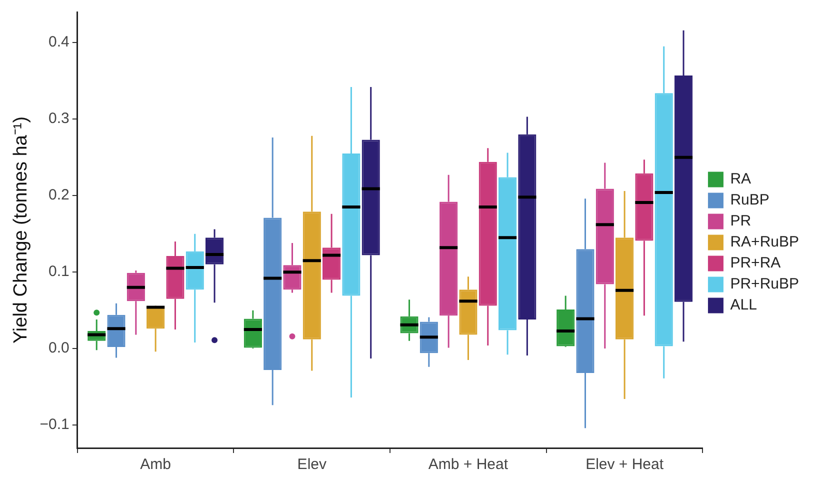  Describe the element at coordinates (59, 348) in the screenshot. I see `y-tick-label: 0.0` at that location.